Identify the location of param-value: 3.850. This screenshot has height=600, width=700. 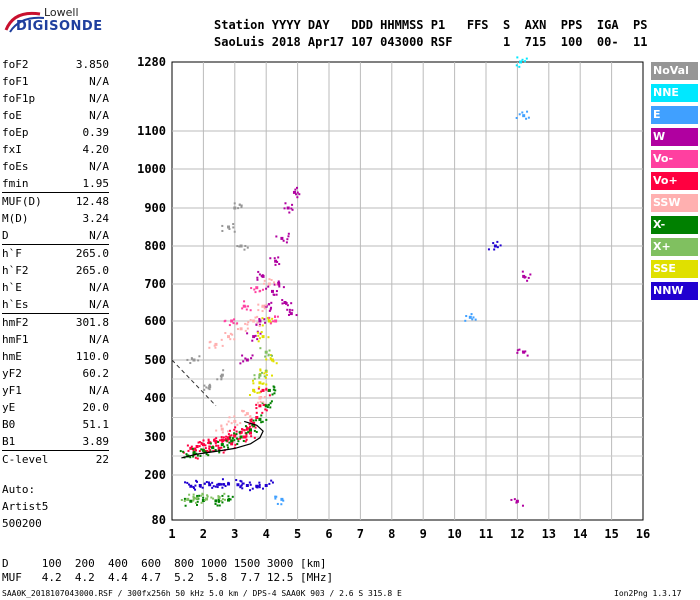
(92, 64).